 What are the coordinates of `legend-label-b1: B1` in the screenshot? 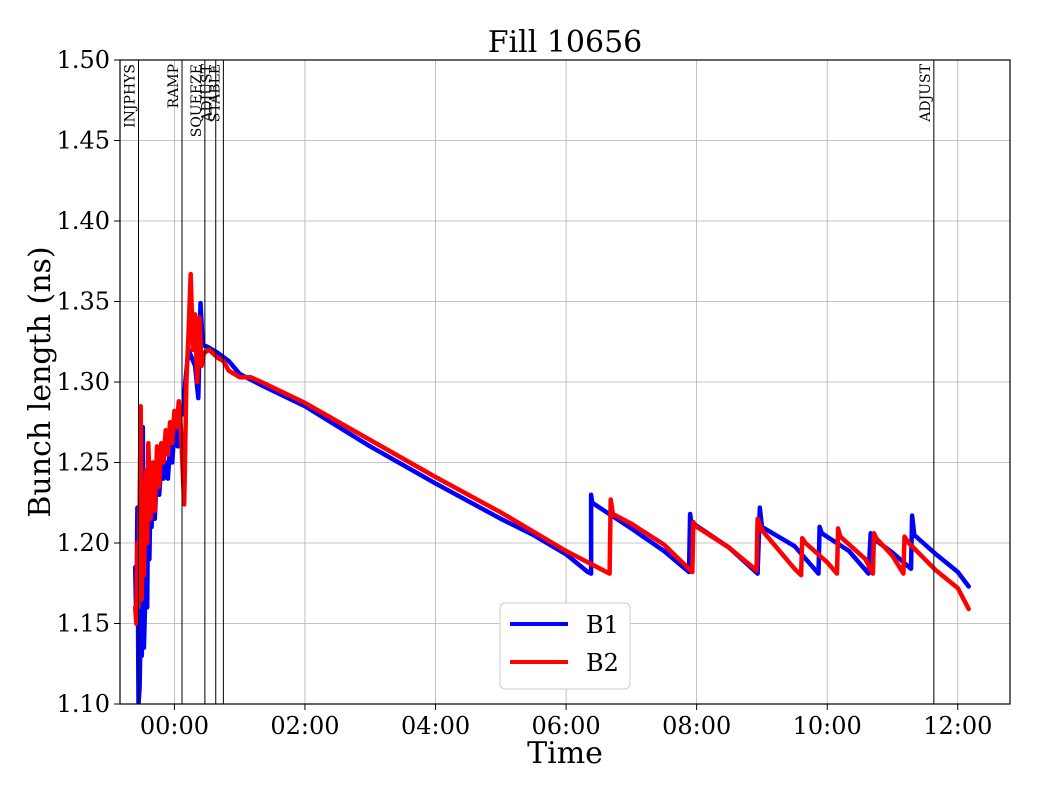 It's located at (602, 625).